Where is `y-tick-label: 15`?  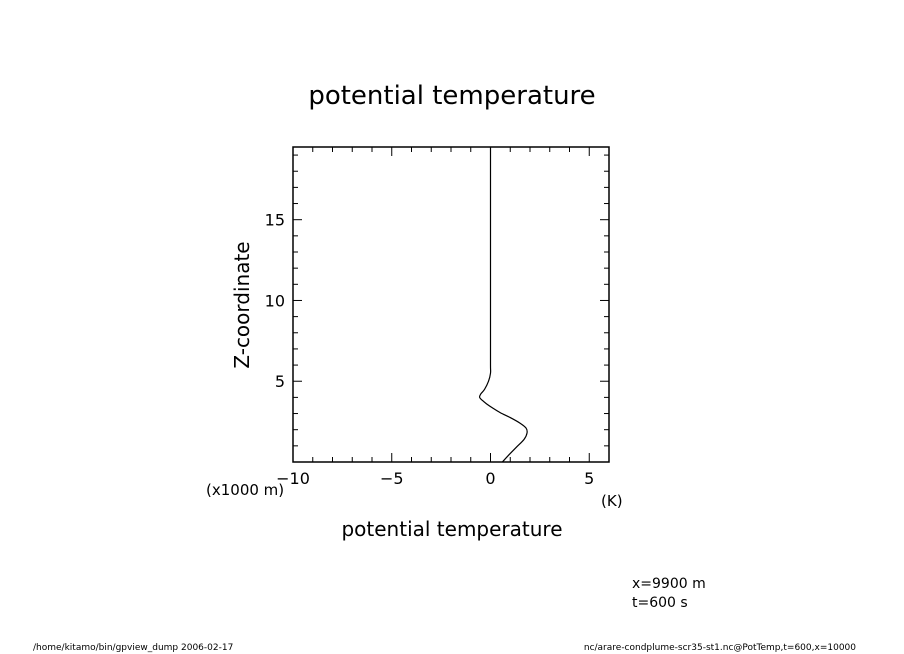
y-tick-label: 15 is located at coordinates (275, 220).